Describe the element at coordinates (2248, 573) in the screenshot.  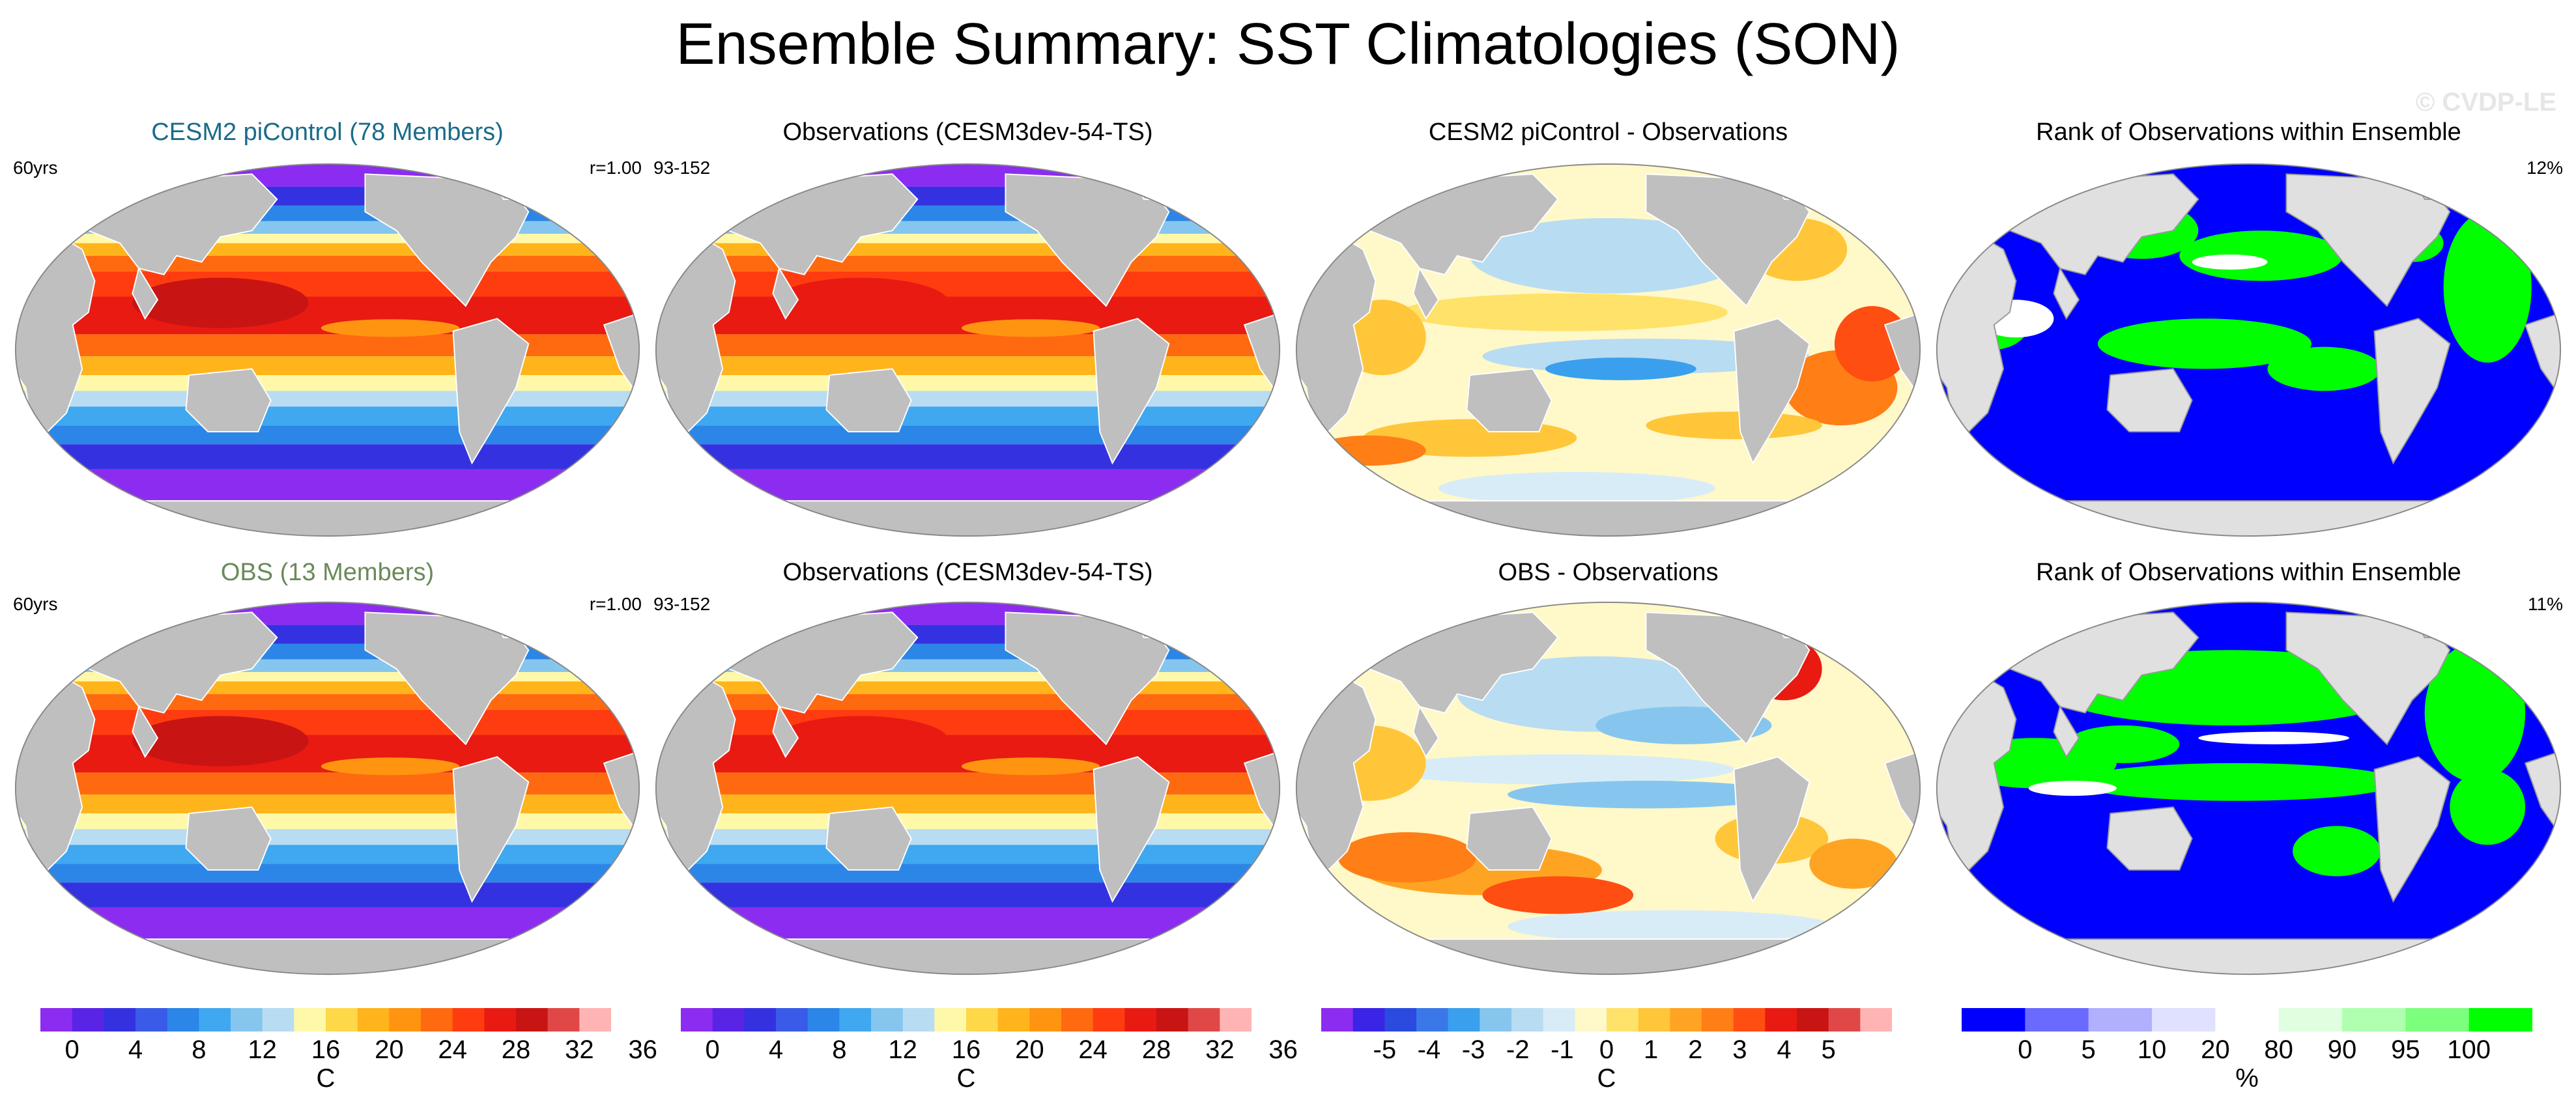
I see `panel-title: Rank of Observations within Ensemble` at that location.